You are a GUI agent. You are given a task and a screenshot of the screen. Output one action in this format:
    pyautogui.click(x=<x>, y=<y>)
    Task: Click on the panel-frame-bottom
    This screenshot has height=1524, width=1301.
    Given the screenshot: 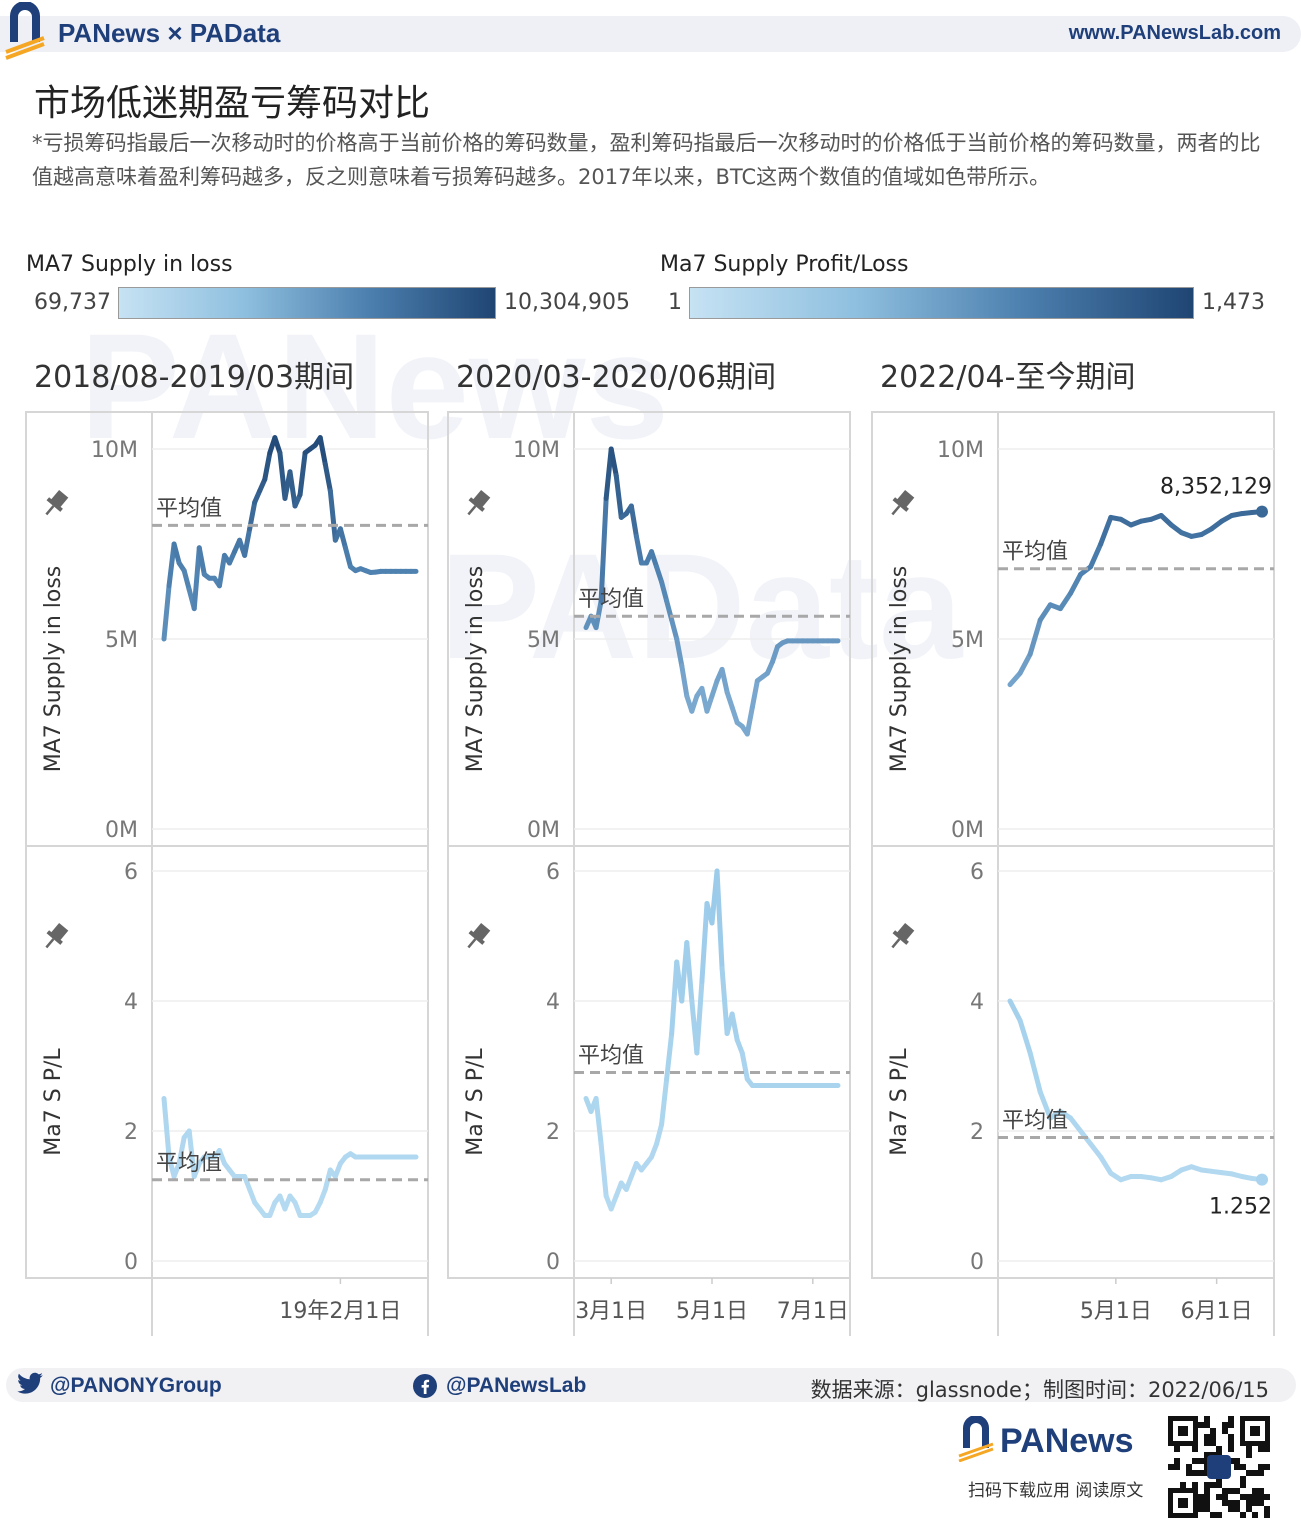 What is the action you would take?
    pyautogui.click(x=227, y=1062)
    